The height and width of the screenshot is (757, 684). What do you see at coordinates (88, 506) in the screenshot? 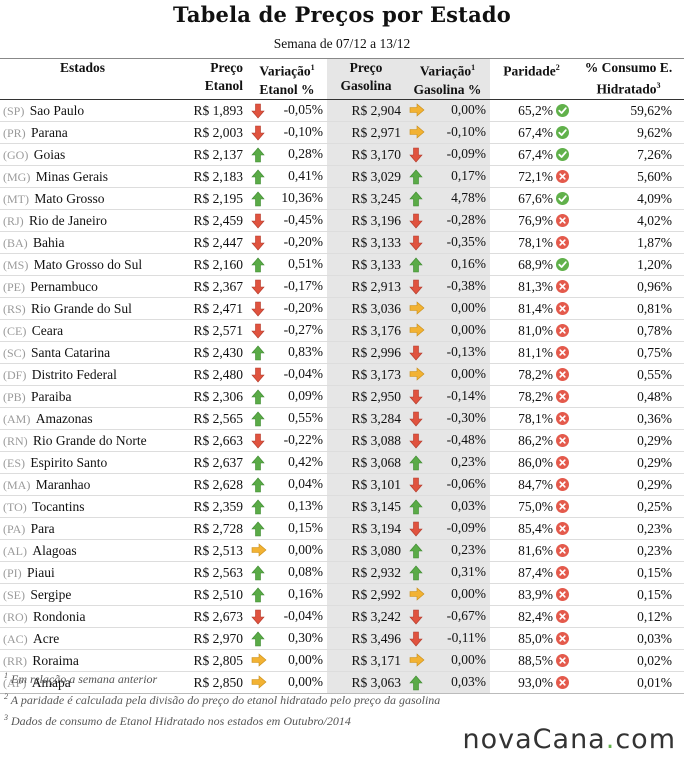
I see `cell-estado: (TO) Tocantins` at bounding box center [88, 506].